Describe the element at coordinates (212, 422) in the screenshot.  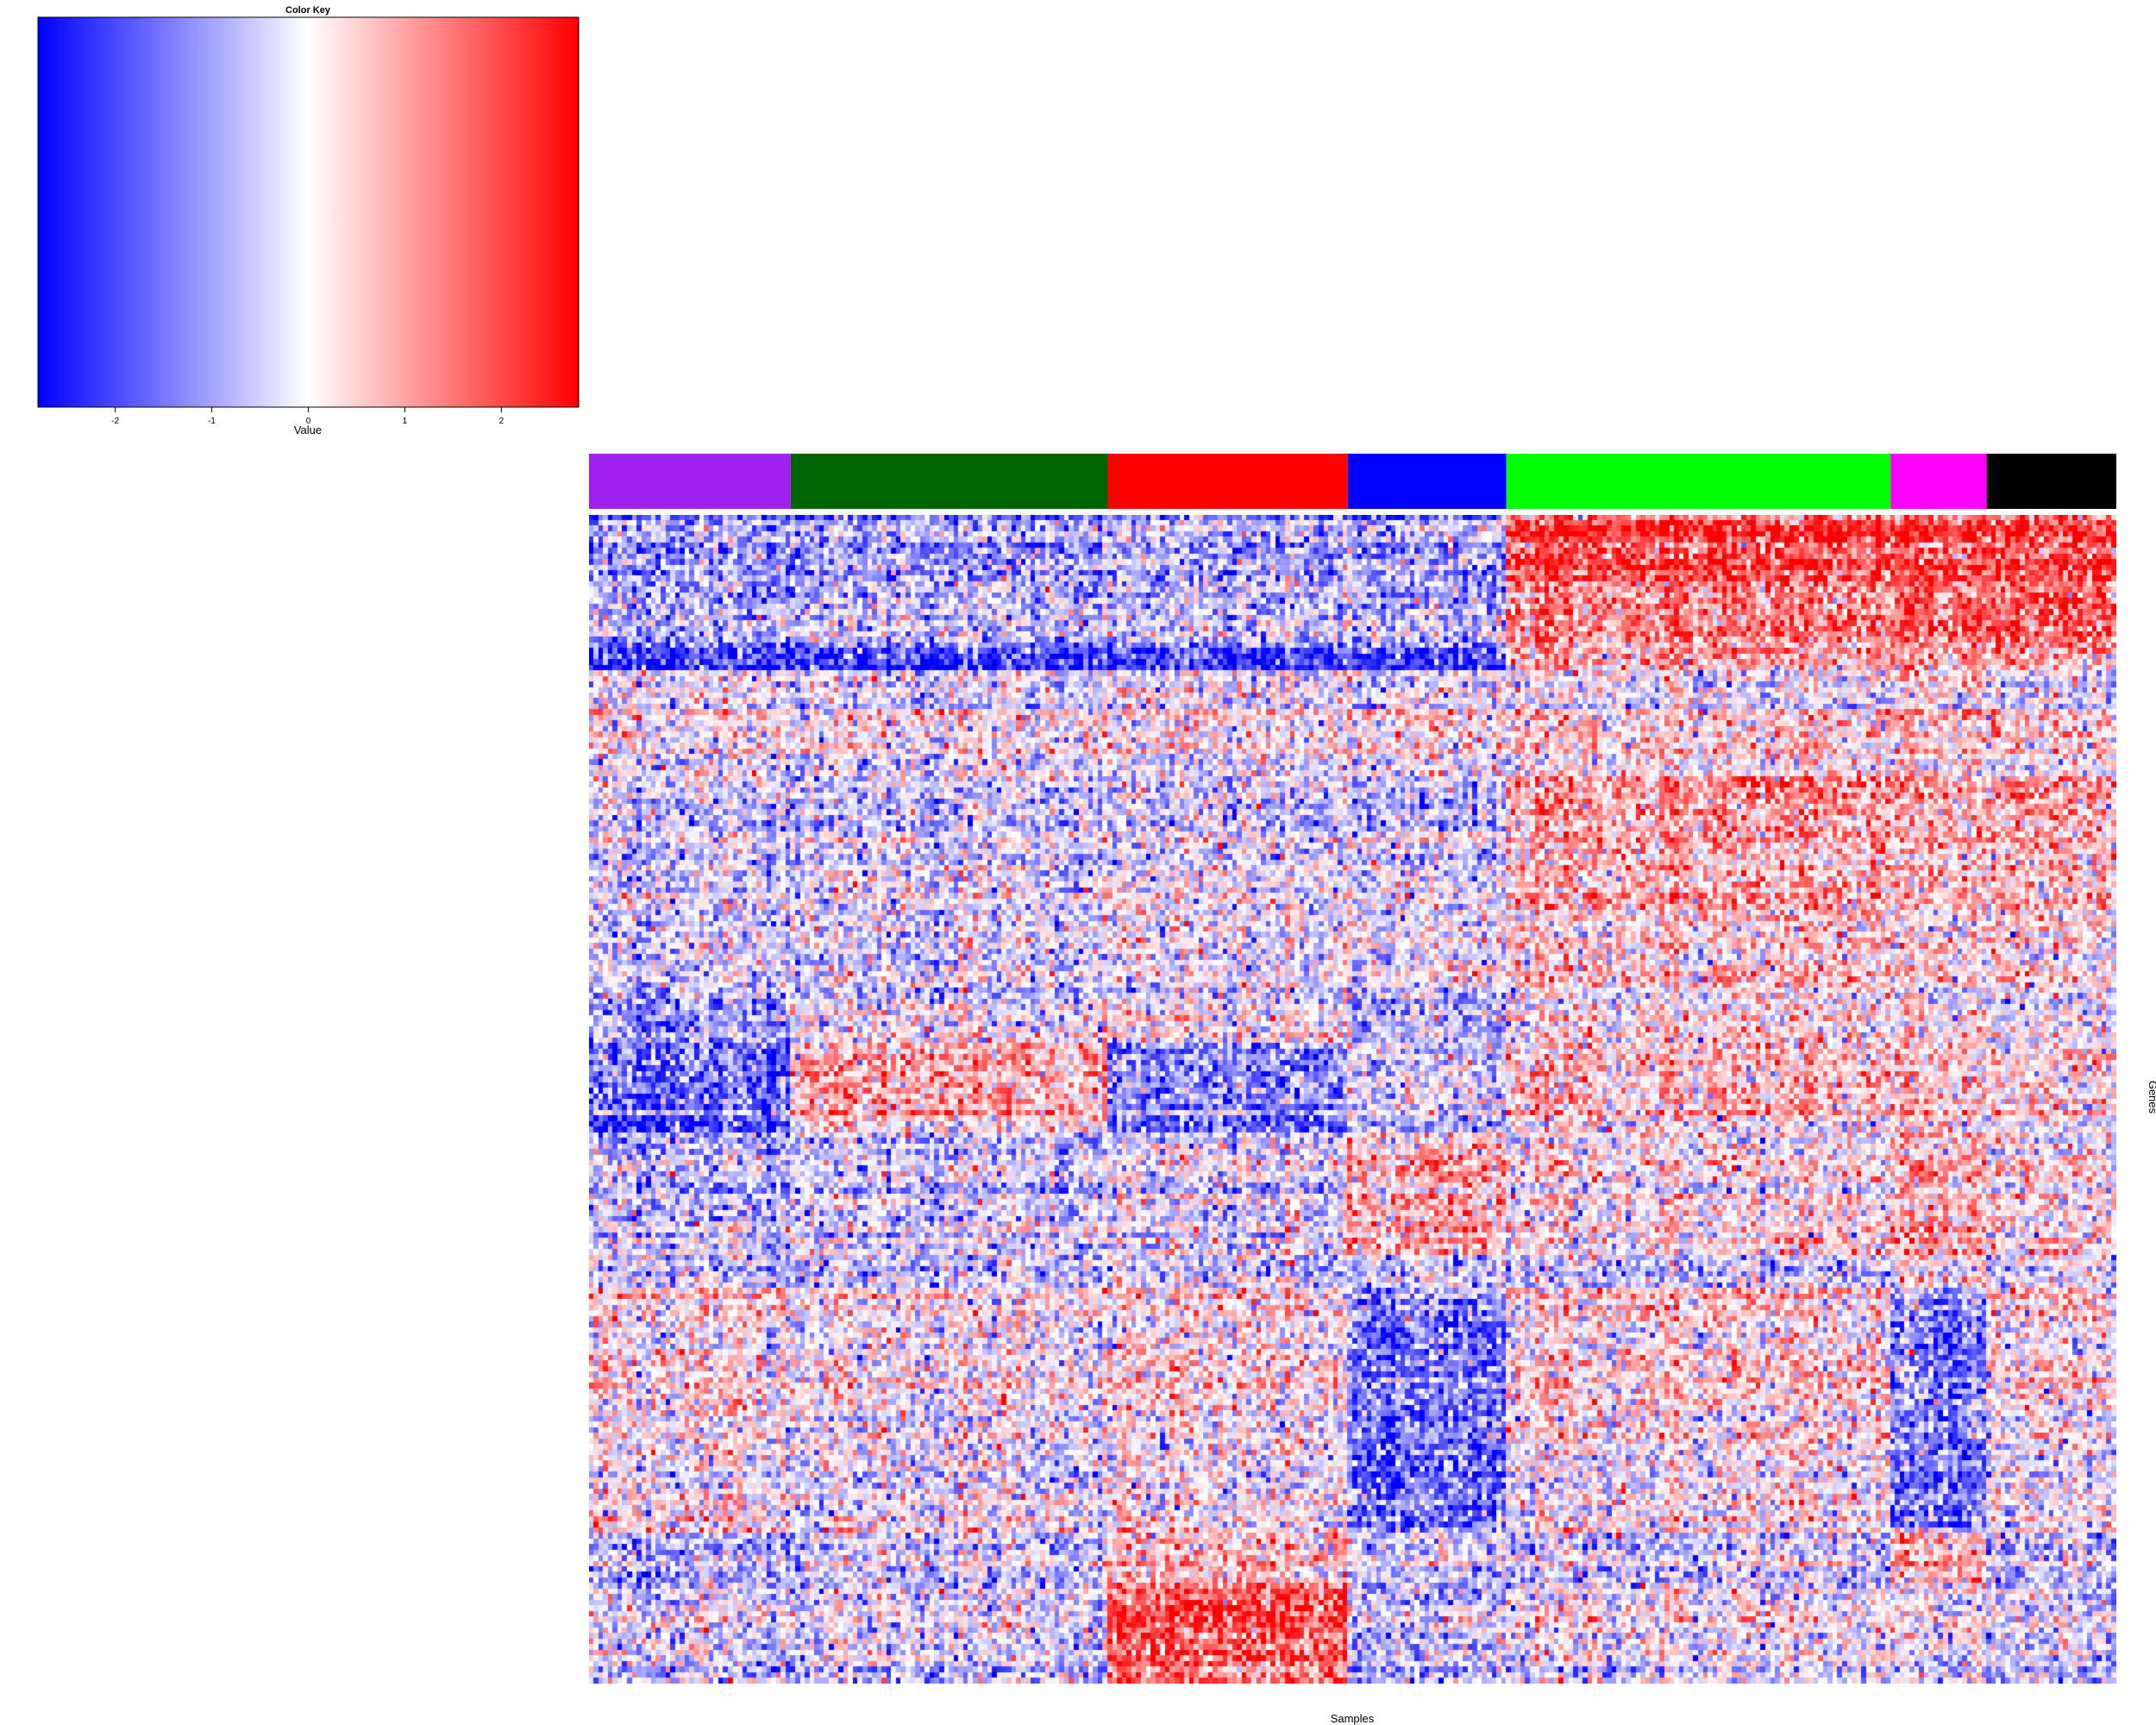
I see `color-key-tick-label: -1` at that location.